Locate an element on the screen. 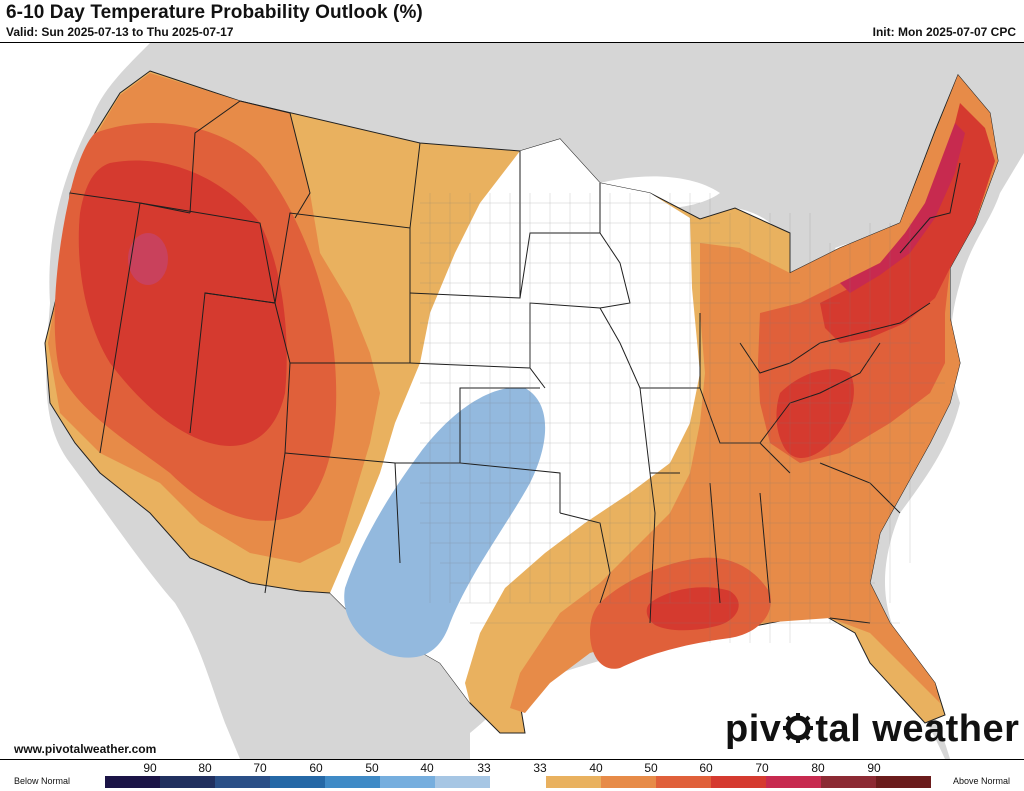 The width and height of the screenshot is (1024, 791). brand-left: piv is located at coordinates (753, 729).